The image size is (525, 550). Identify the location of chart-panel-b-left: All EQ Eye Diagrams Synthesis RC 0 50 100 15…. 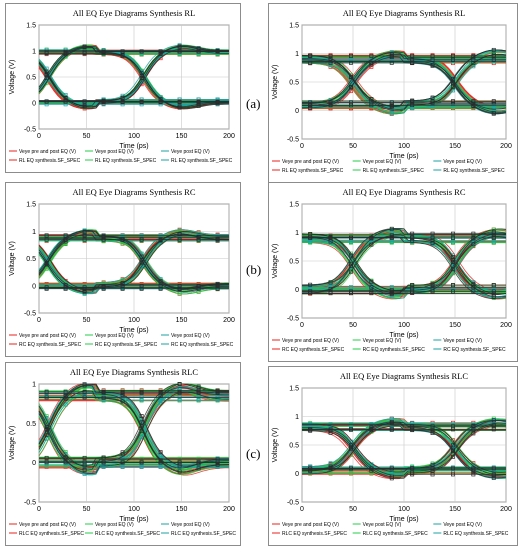
(123, 269).